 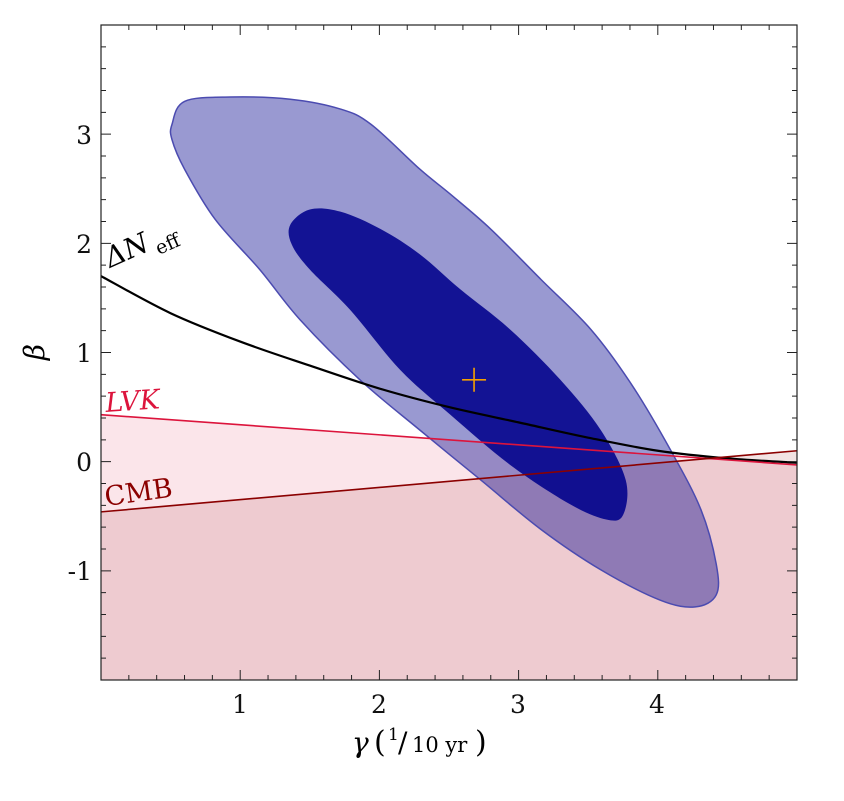 What do you see at coordinates (34, 352) in the screenshot?
I see `y-axis-label: β` at bounding box center [34, 352].